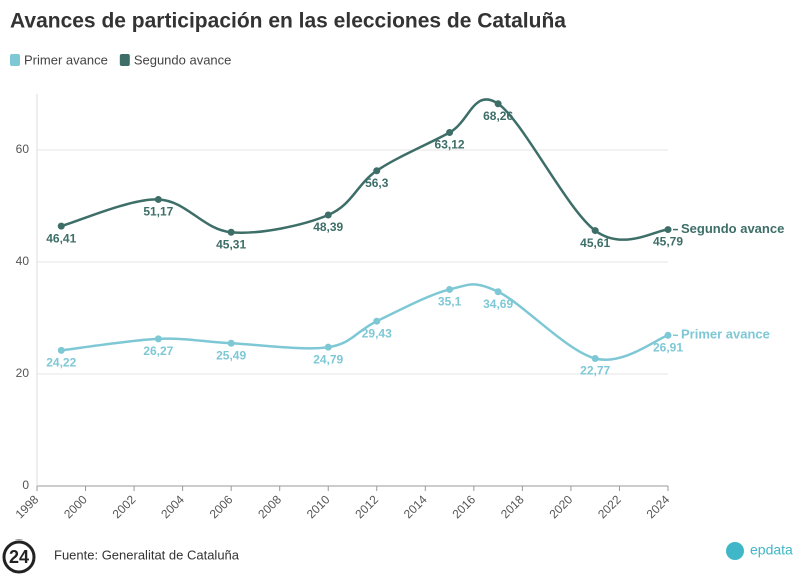  I want to click on x-tick-label: 2000, so click(75, 506).